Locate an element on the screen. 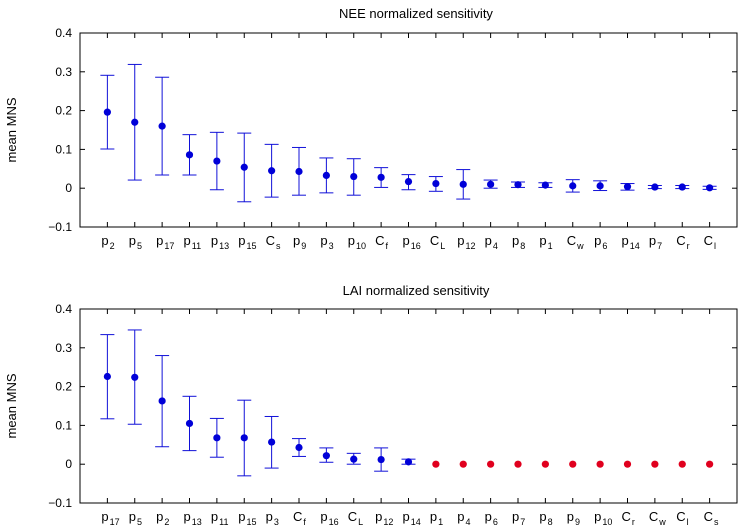 This screenshot has height=525, width=753. nee-x-tick-label: p5 is located at coordinates (135, 242).